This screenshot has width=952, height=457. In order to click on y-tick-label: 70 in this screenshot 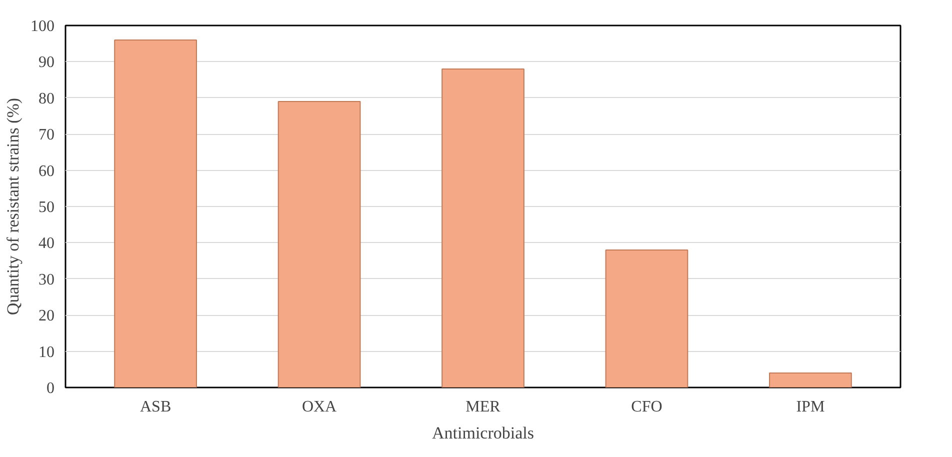, I will do `click(46, 135)`.